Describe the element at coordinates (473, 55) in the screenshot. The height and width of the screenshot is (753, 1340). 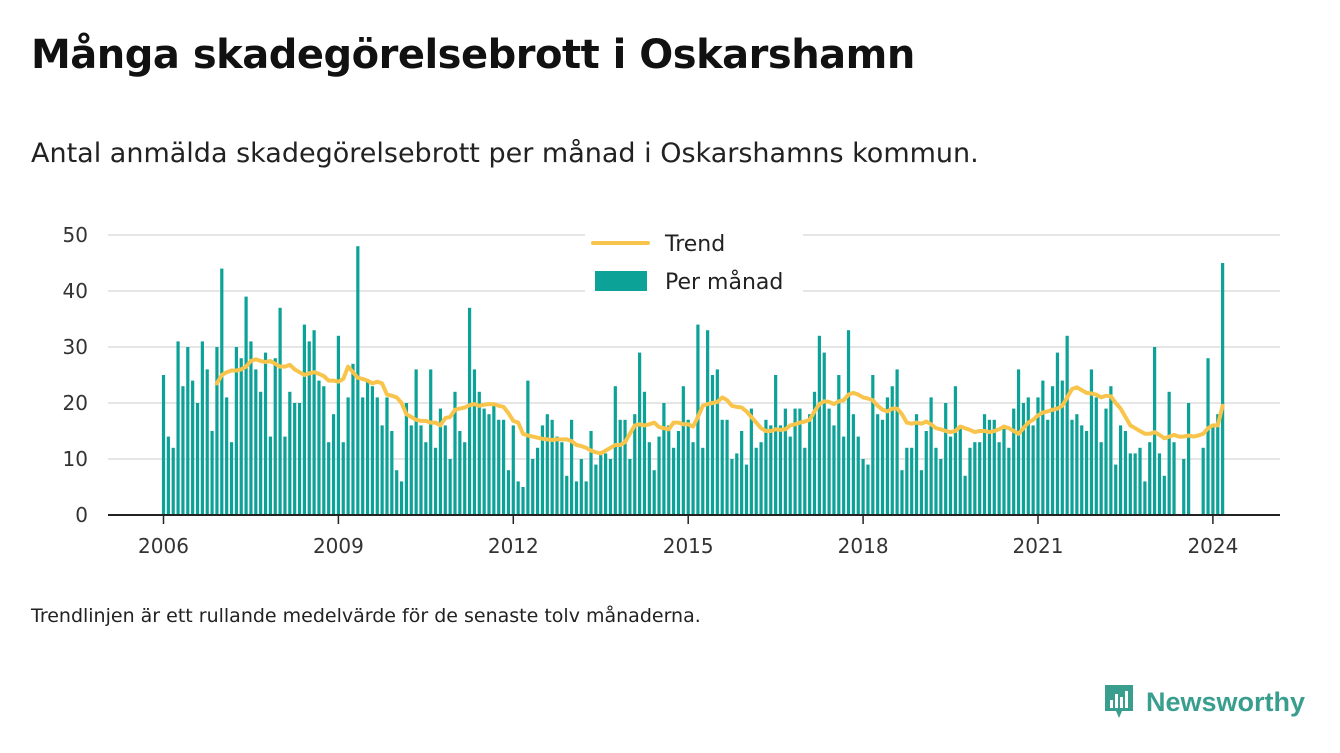
I see `chart-title: Många skadegörelsebrott i Oskarshamn` at that location.